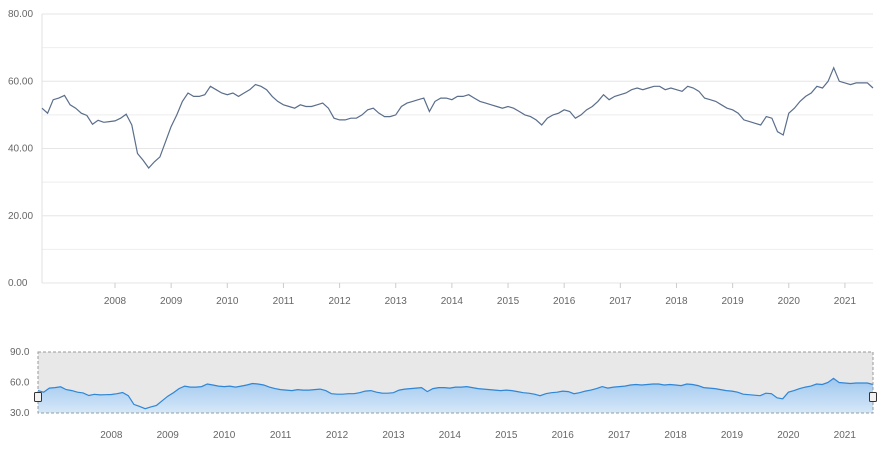 This screenshot has height=466, width=889. What do you see at coordinates (20, 352) in the screenshot?
I see `navigator-y-tick-label: 90.0` at bounding box center [20, 352].